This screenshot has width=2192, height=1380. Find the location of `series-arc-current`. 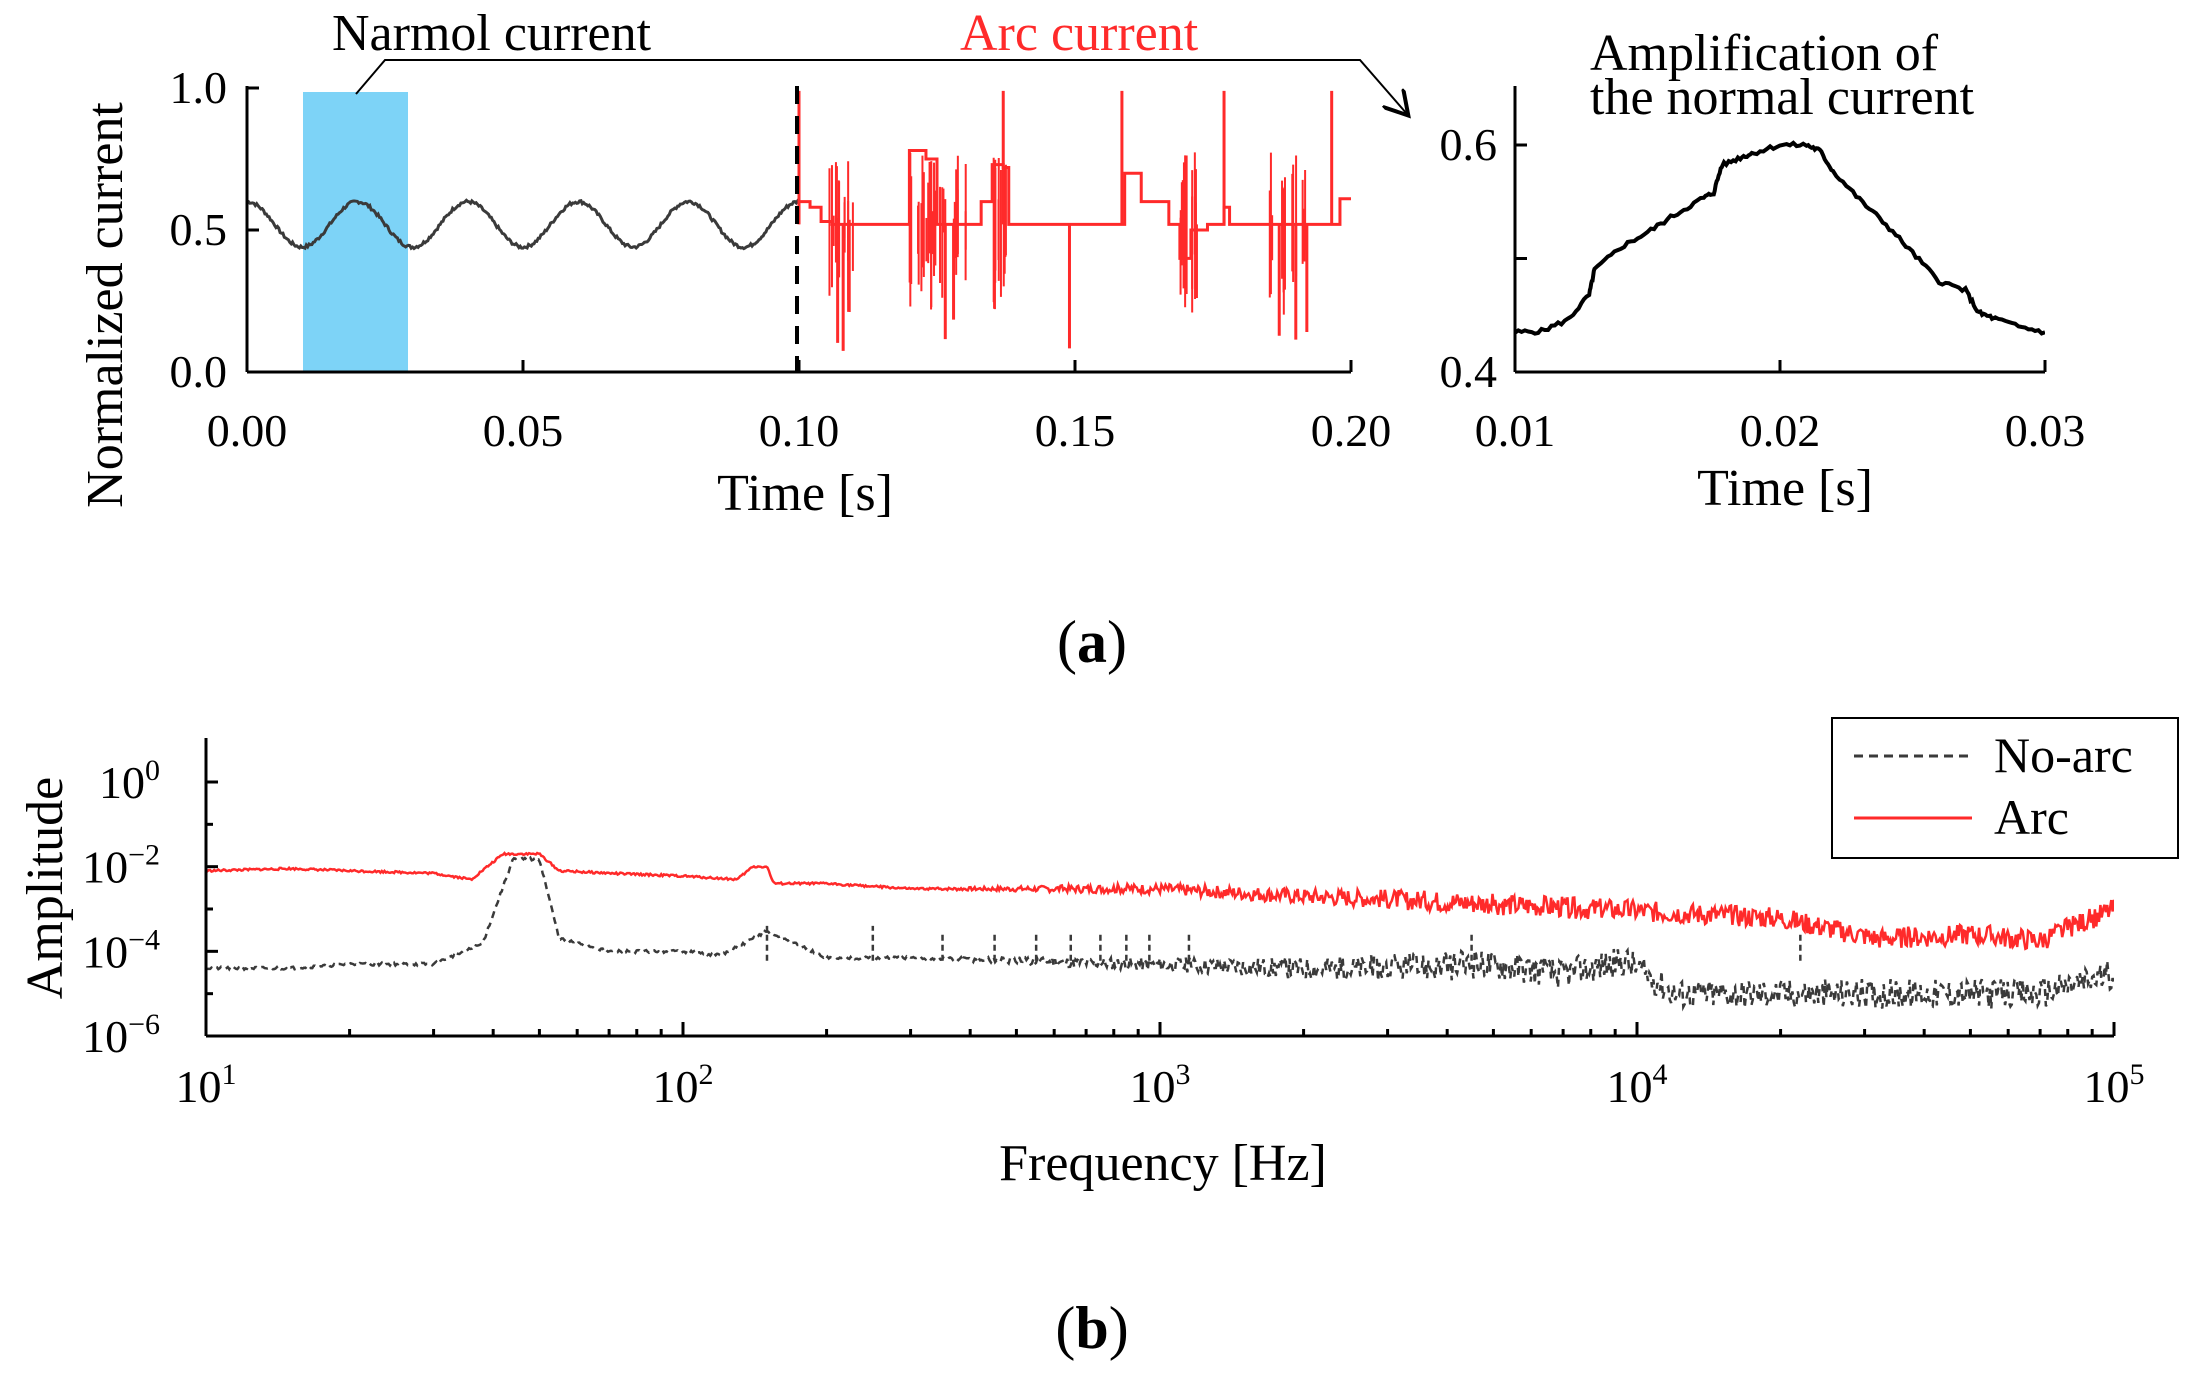

series-arc-current is located at coordinates (1075, 204).